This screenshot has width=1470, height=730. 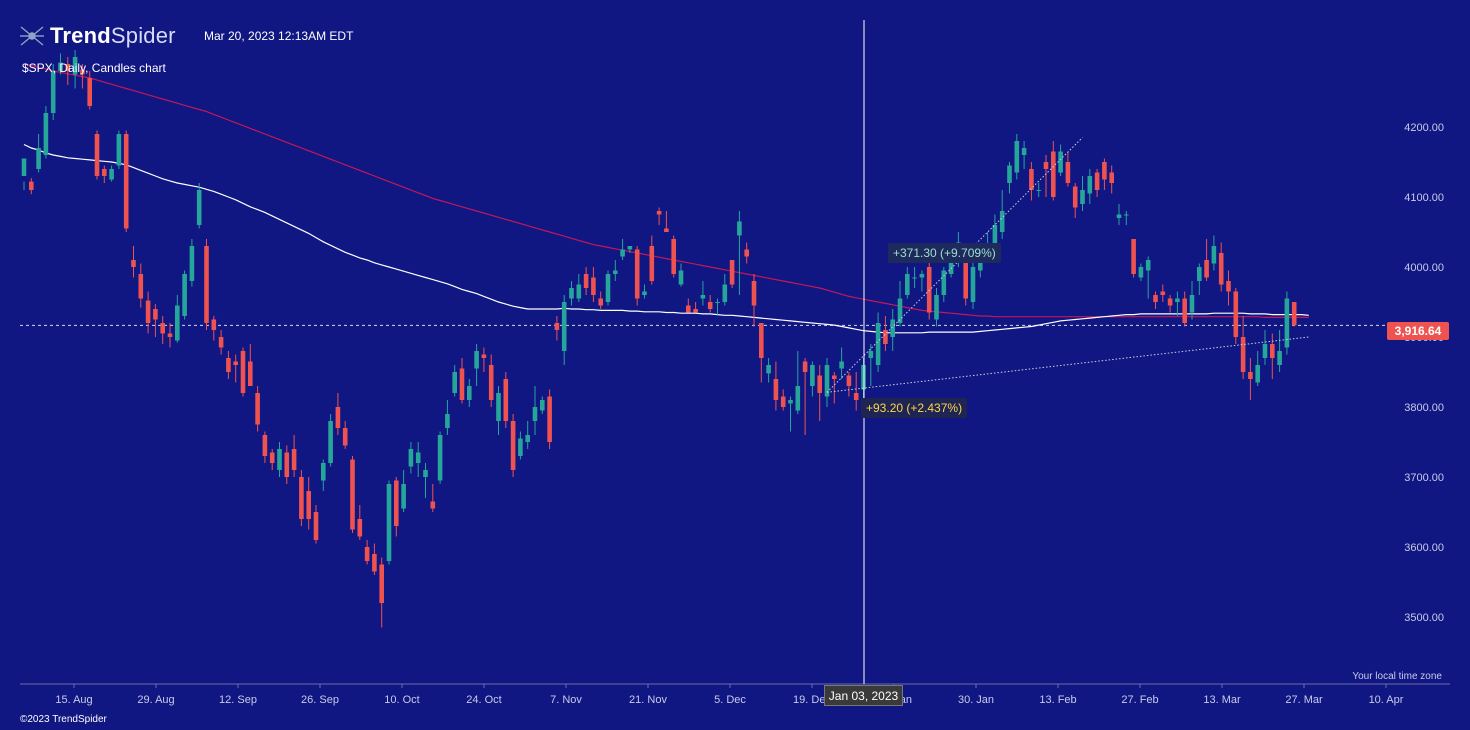 I want to click on logo-wordmark: TrendSpider, so click(x=113, y=35).